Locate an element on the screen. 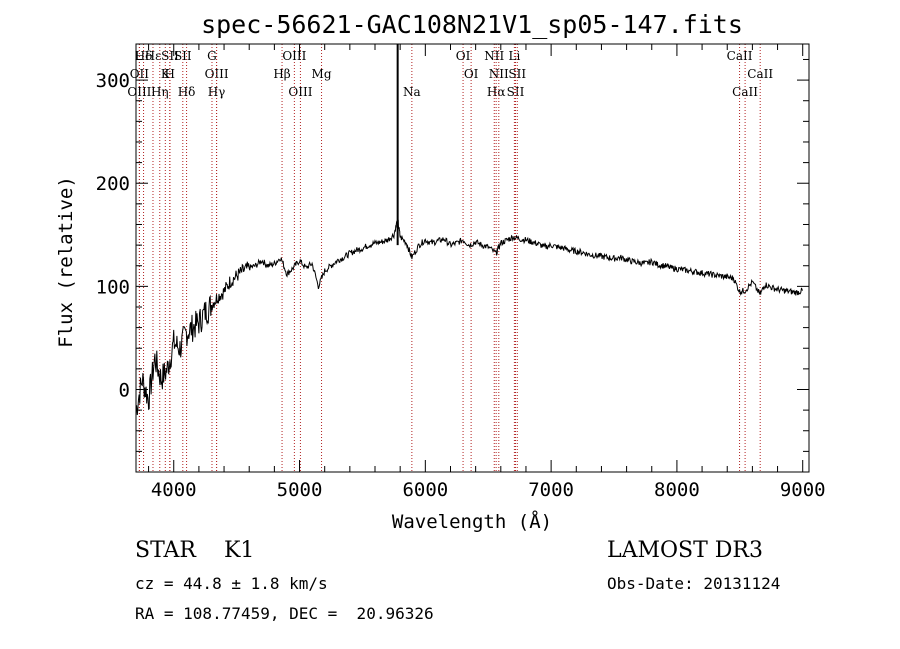 This screenshot has width=900, height=649. spectral-line-label: Hβ is located at coordinates (281, 74).